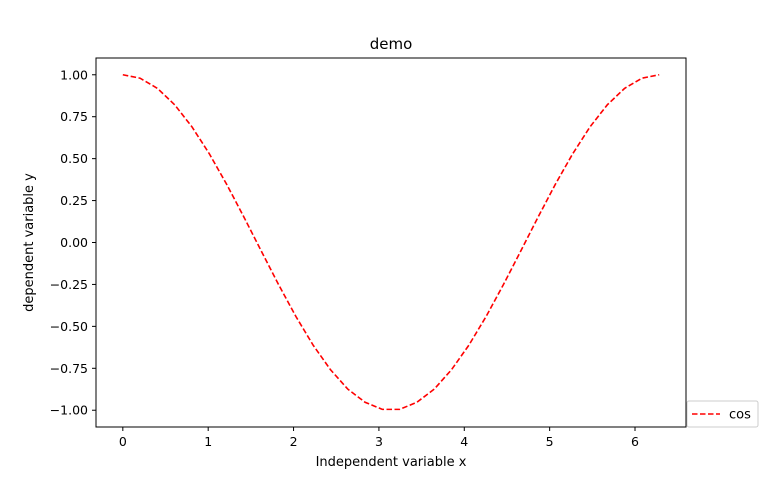  What do you see at coordinates (464, 441) in the screenshot?
I see `x-tick-label: 4` at bounding box center [464, 441].